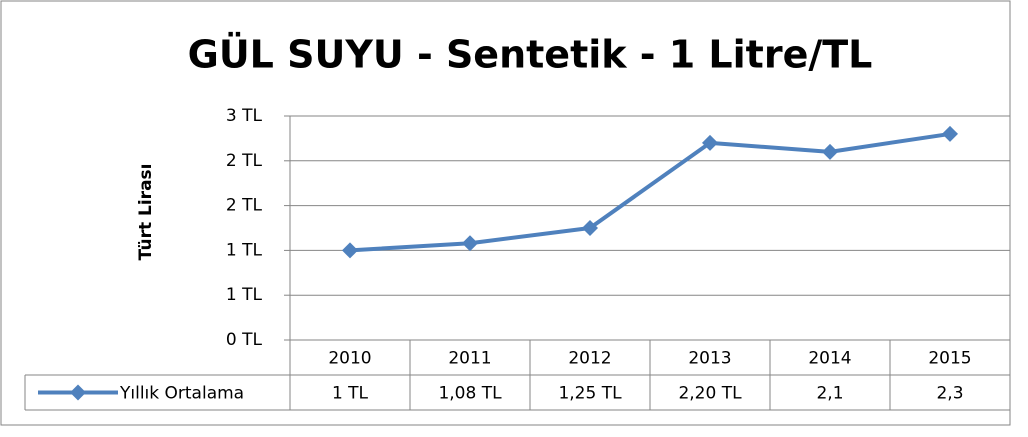  Describe the element at coordinates (949, 394) in the screenshot. I see `table-value: 2,3` at that location.